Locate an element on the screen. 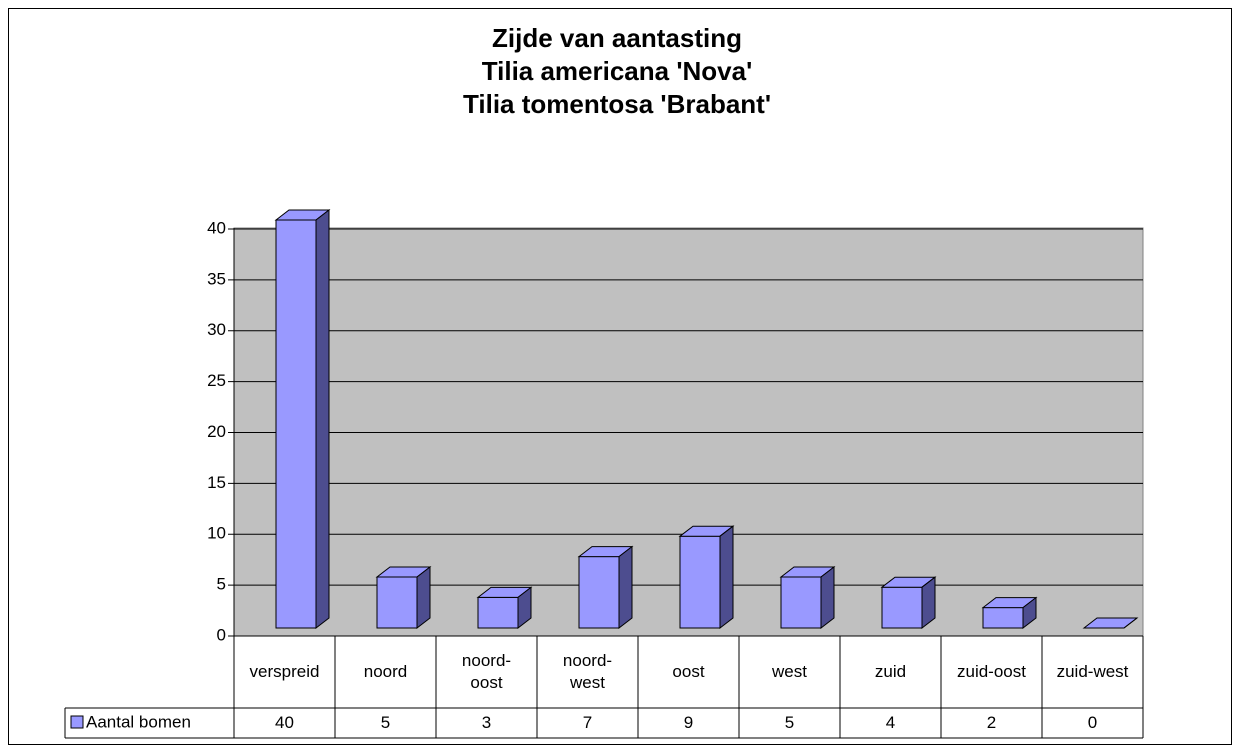 This screenshot has height=747, width=1234. y-tick-label: 25 is located at coordinates (216, 380).